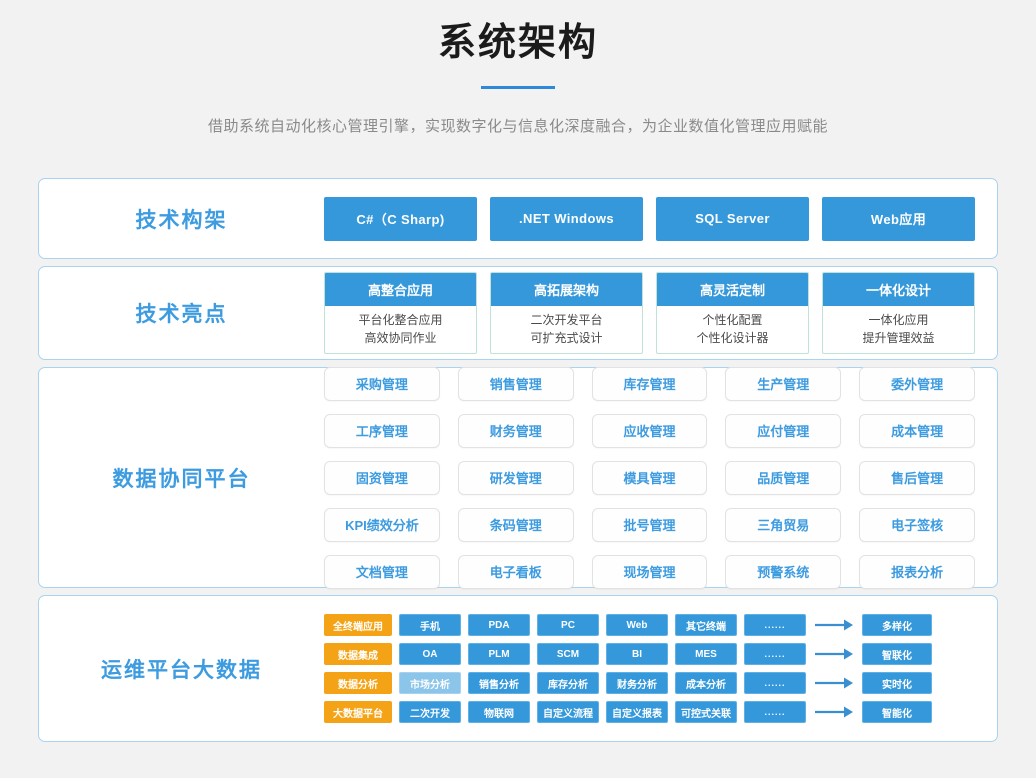 This screenshot has height=778, width=1036. I want to click on bigdata-cell: Web, so click(637, 625).